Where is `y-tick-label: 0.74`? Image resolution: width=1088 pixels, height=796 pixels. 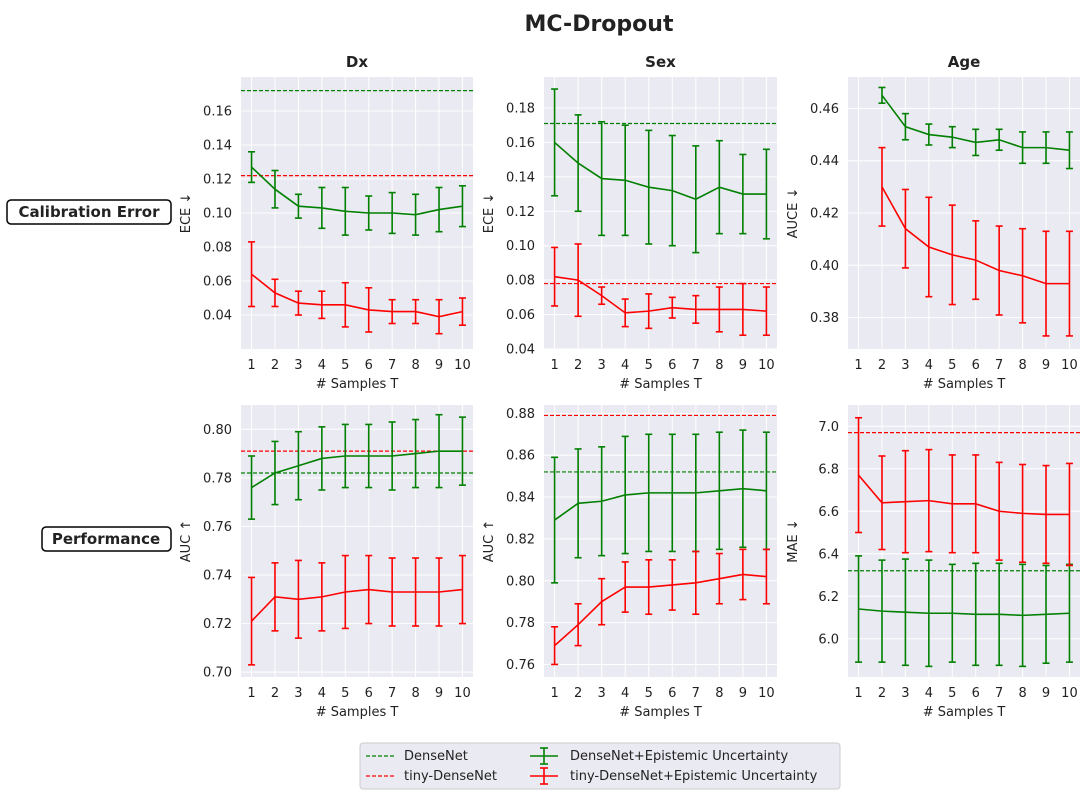 y-tick-label: 0.74 is located at coordinates (217, 576).